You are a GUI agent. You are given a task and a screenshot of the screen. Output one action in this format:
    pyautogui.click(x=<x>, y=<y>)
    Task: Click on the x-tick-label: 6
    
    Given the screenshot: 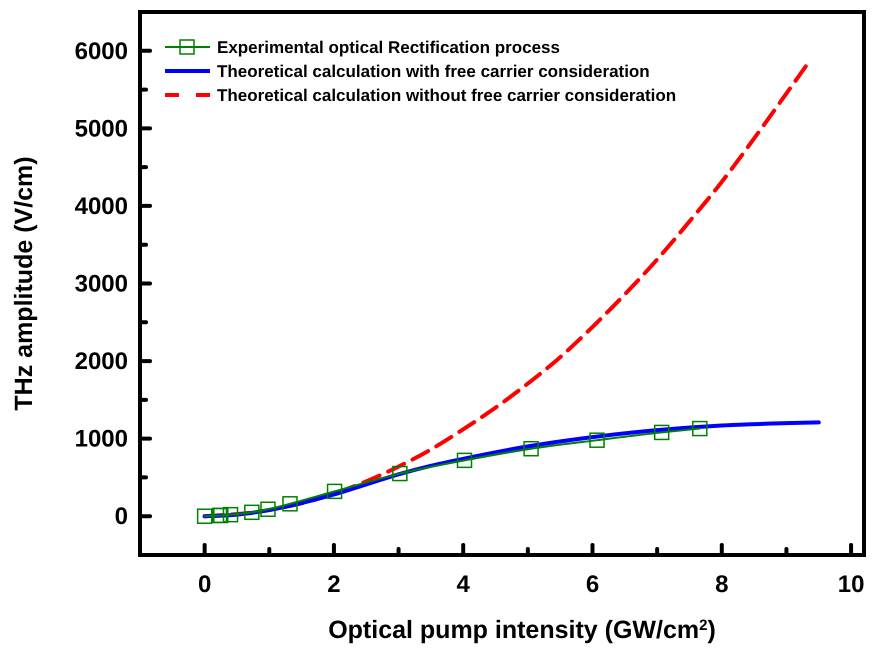 What is the action you would take?
    pyautogui.click(x=593, y=584)
    